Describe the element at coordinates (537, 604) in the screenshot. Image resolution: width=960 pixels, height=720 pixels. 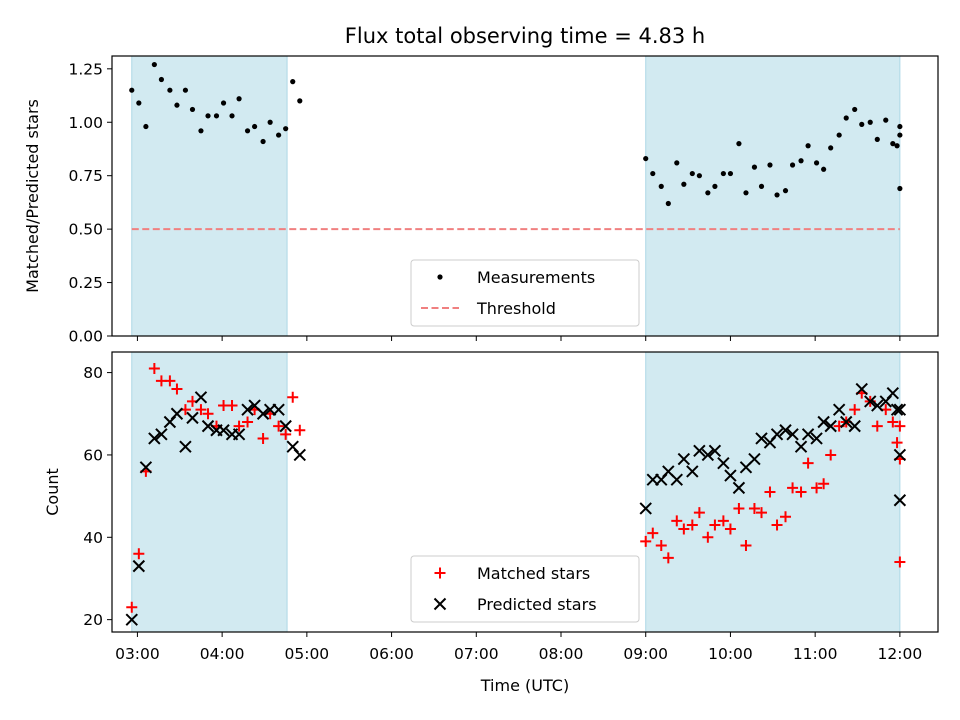
I see `legend-label: Predicted stars` at that location.